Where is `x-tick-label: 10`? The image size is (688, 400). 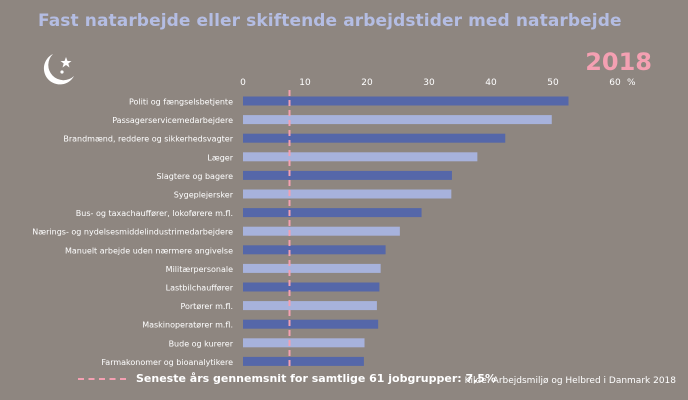 x-tick-label: 10 is located at coordinates (305, 83).